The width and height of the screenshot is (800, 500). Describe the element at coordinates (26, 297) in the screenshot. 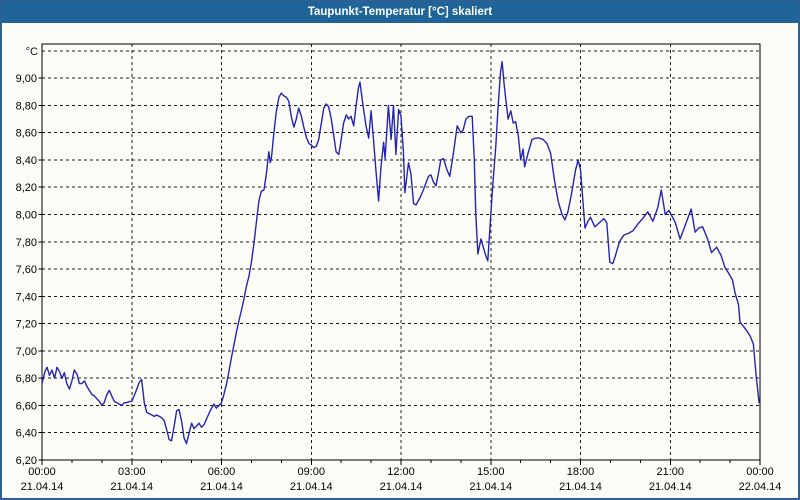

I see `y-tick-label: 7,40` at that location.